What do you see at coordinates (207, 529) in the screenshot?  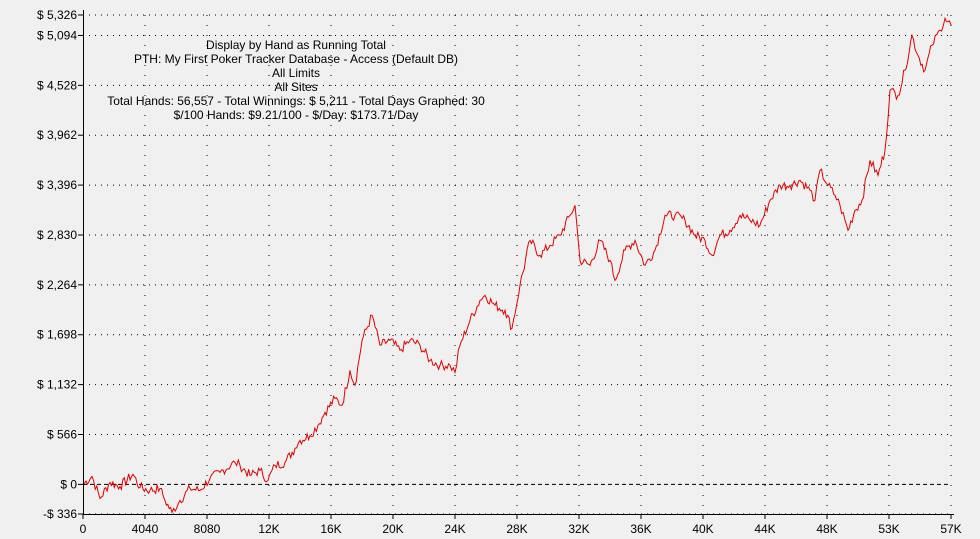 I see `x-tick-label: 8080` at bounding box center [207, 529].